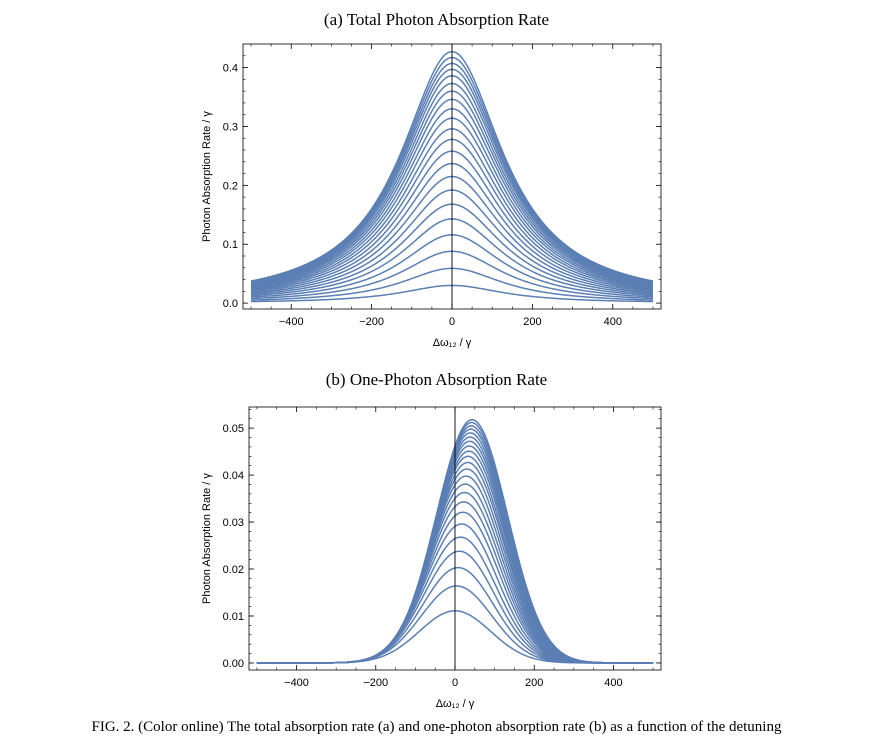 The height and width of the screenshot is (740, 873). What do you see at coordinates (233, 476) in the screenshot?
I see `y-tick-label: 0.04` at bounding box center [233, 476].